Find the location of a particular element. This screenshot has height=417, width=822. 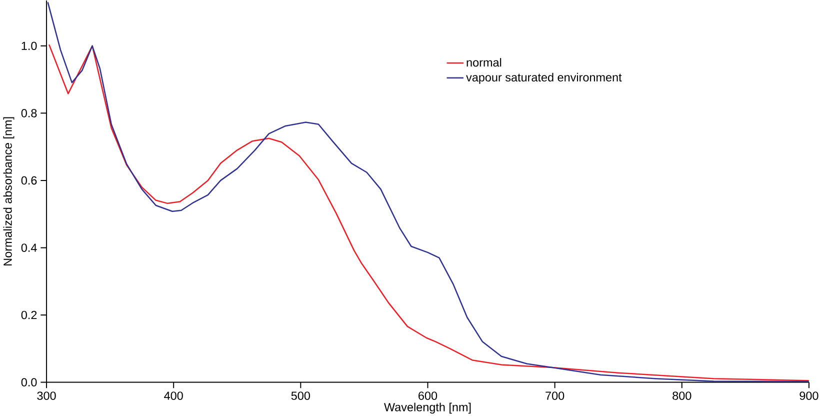

legend-label: vapour saturated environment is located at coordinates (544, 78).